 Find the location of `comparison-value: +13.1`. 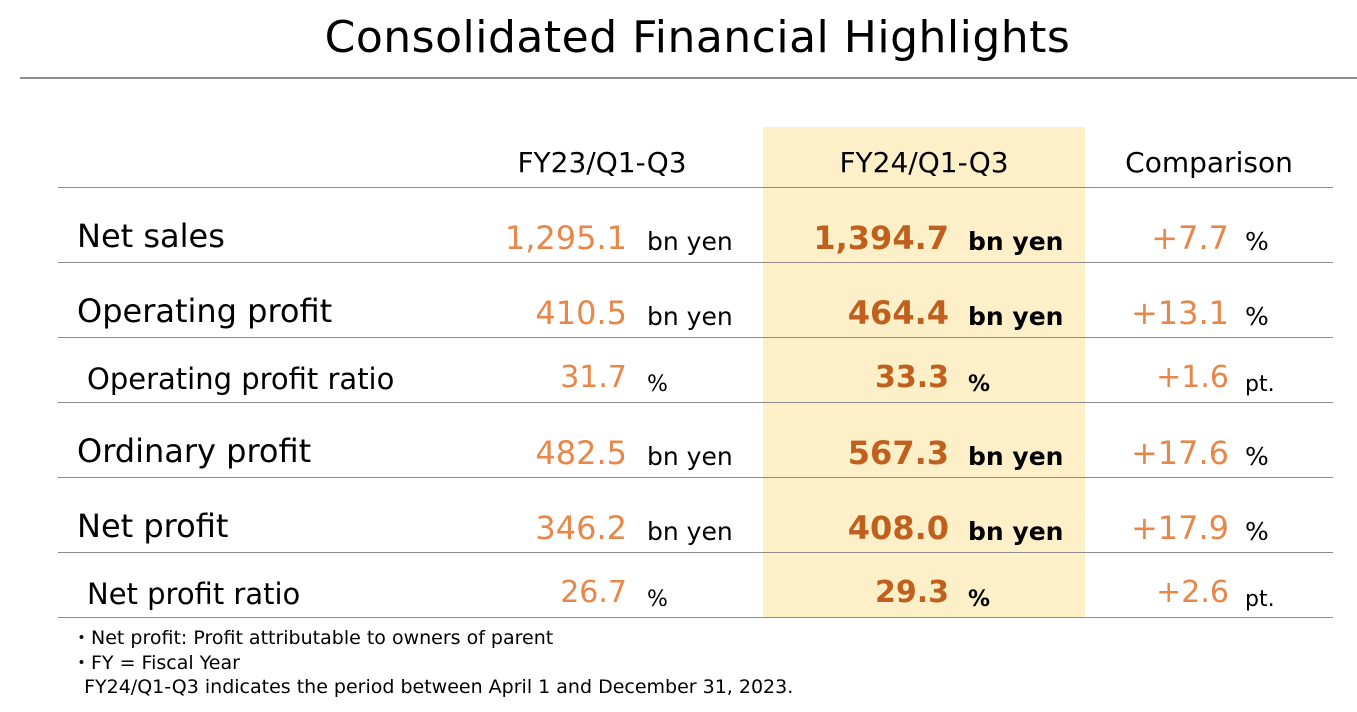

comparison-value: +13.1 is located at coordinates (1179, 313).